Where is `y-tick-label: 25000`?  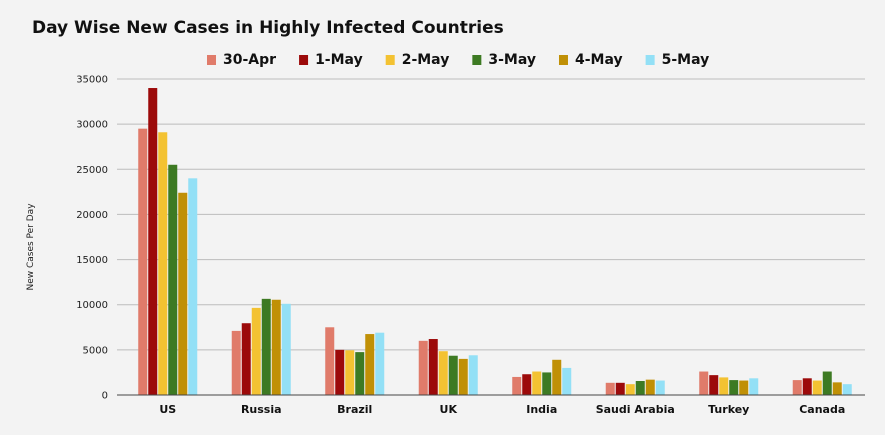
y-tick-label: 25000 is located at coordinates (92, 170).